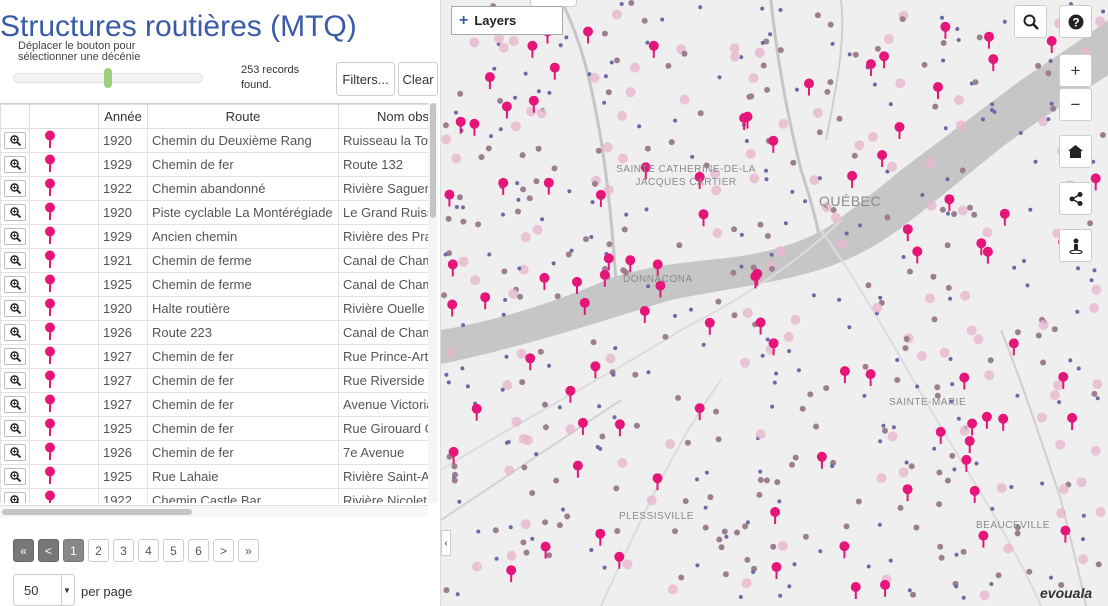 This screenshot has width=1108, height=606. What do you see at coordinates (214, 380) in the screenshot?
I see `table-row: 1927 Chemin de fer Rue Riverside` at bounding box center [214, 380].